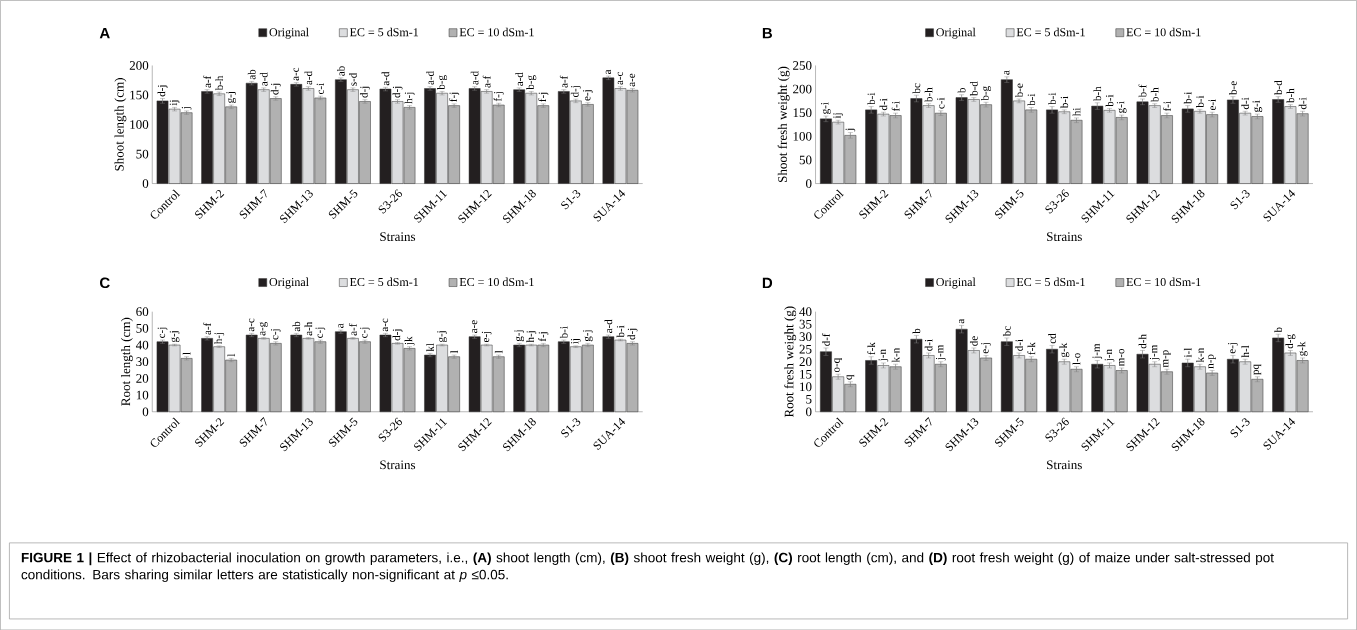 Image resolution: width=1357 pixels, height=630 pixels. What do you see at coordinates (384, 32) in the screenshot?
I see `legend-label: EC = 5 dSm-1` at bounding box center [384, 32].